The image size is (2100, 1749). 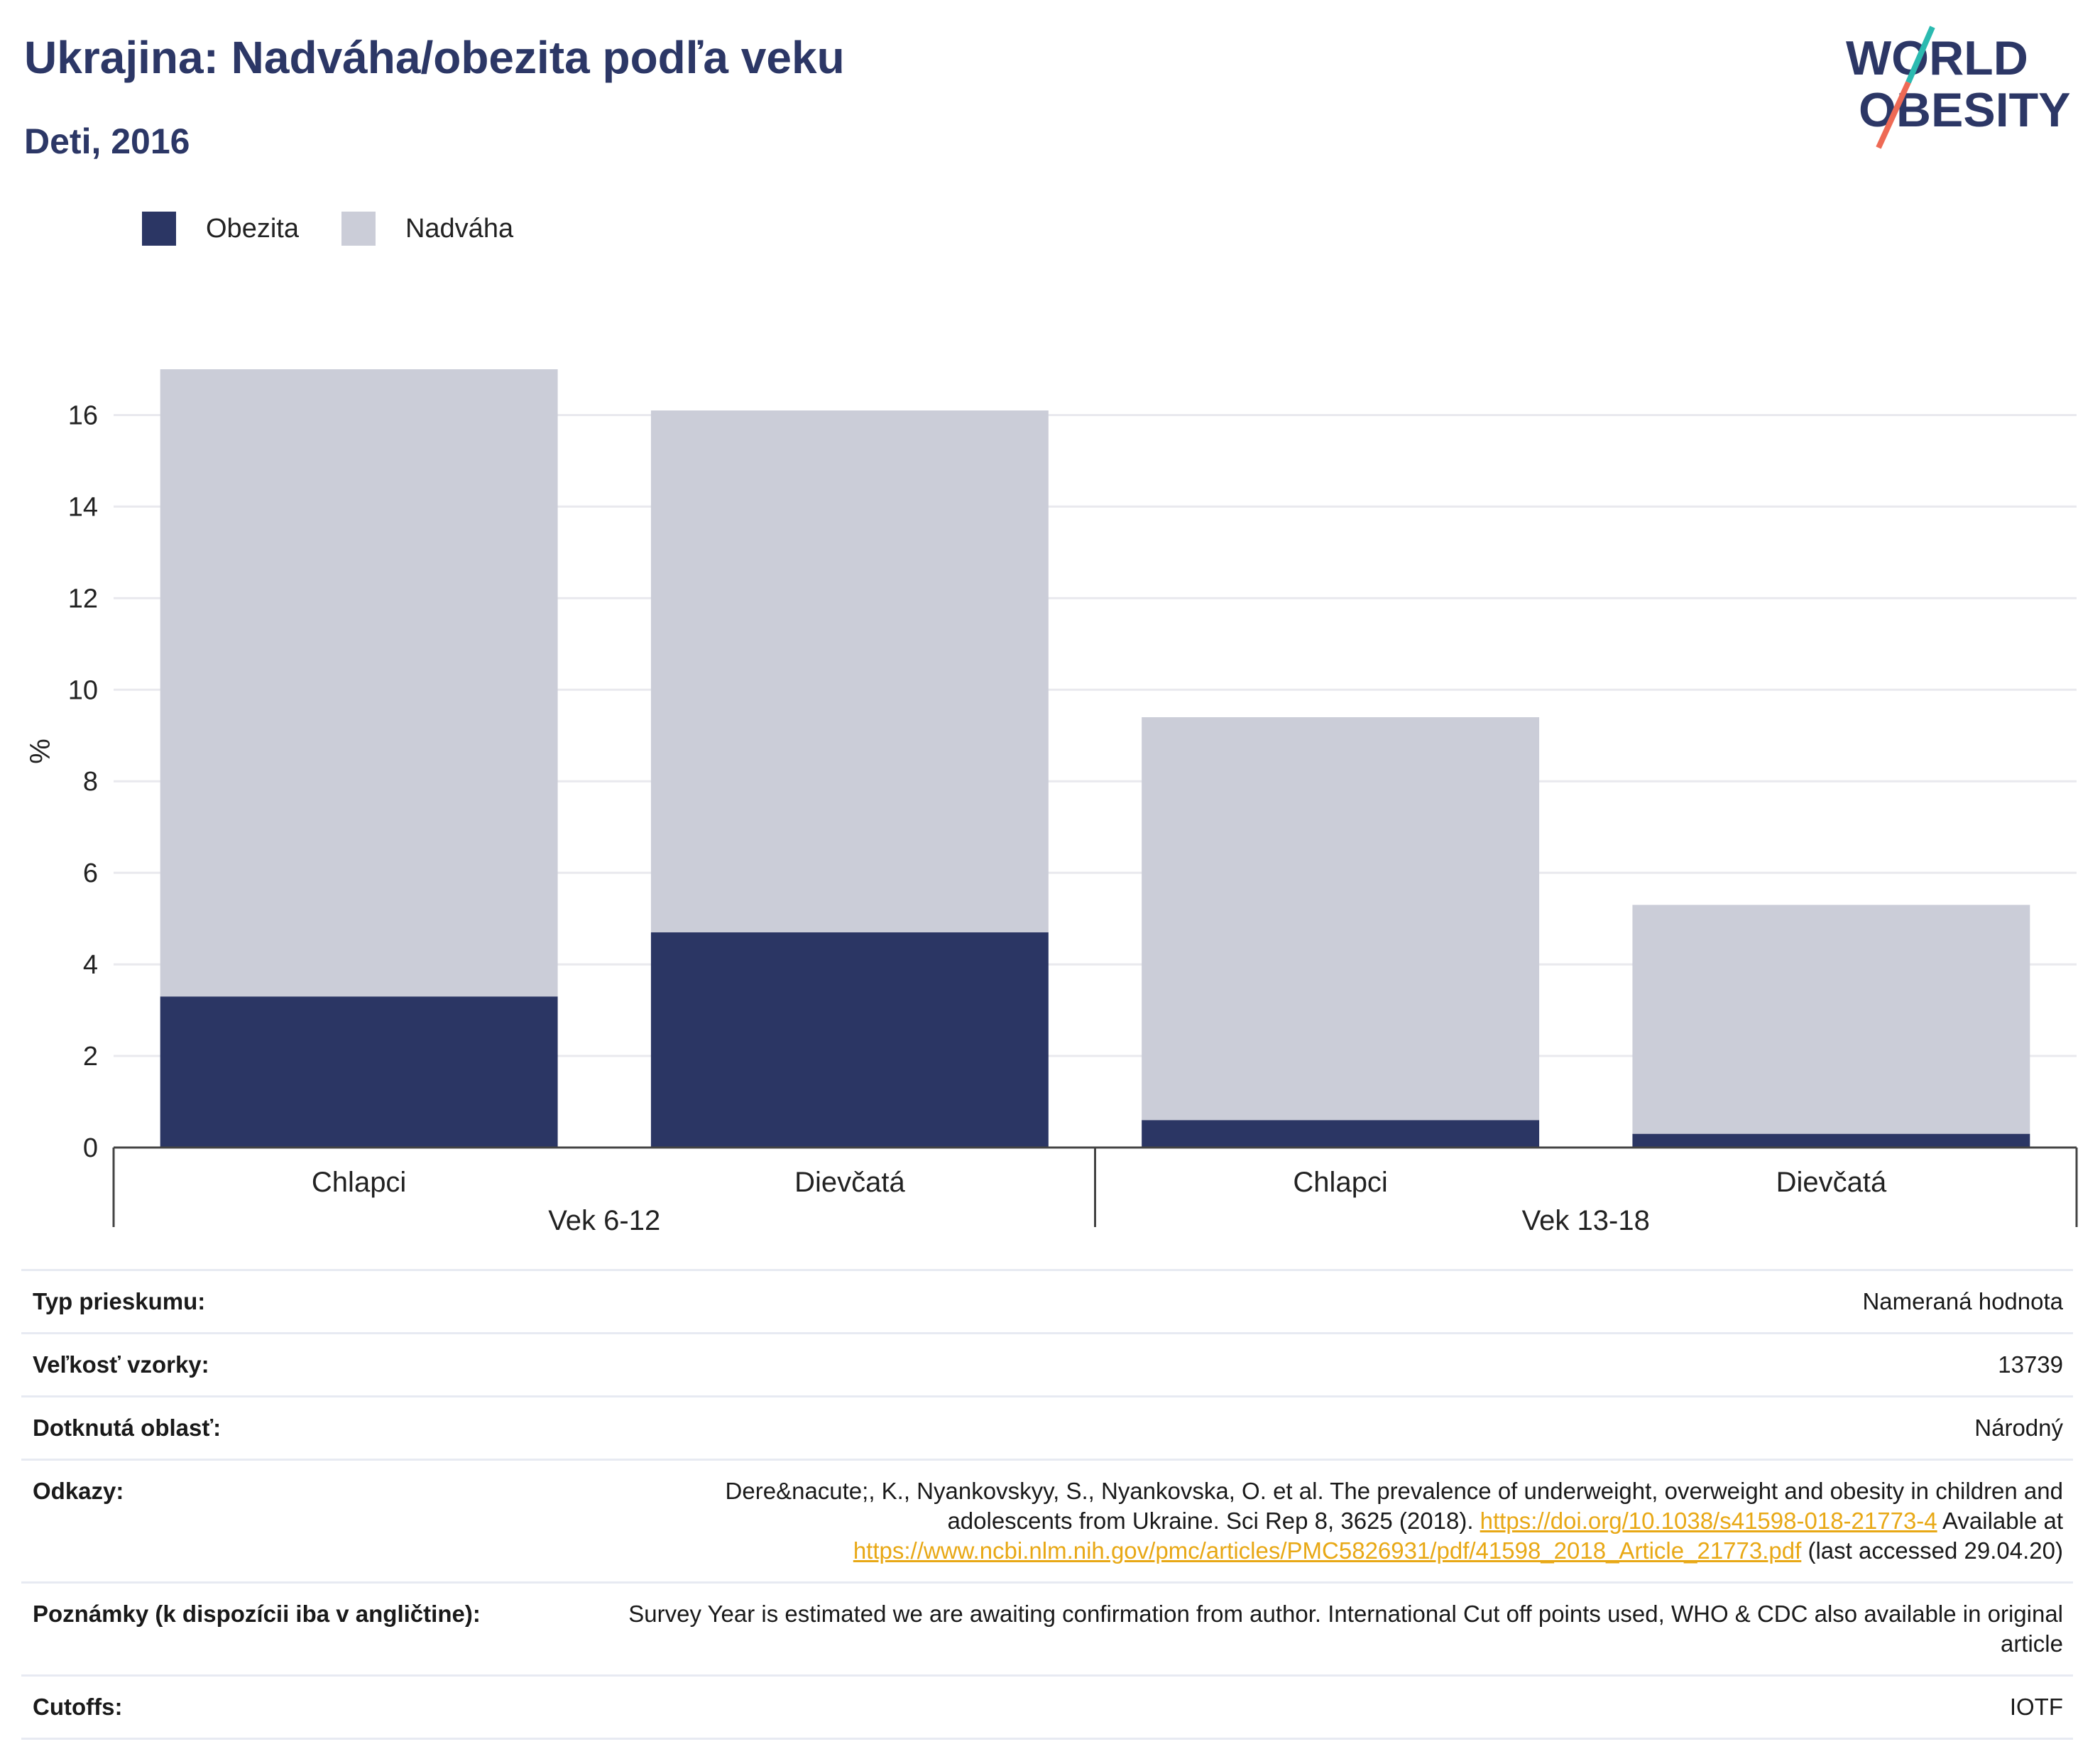 What do you see at coordinates (90, 1148) in the screenshot?
I see `y-tick-label: 0` at bounding box center [90, 1148].